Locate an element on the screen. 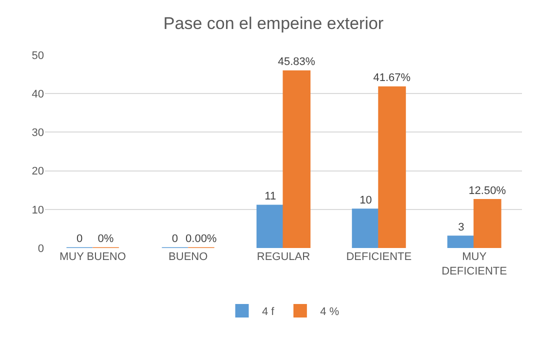  x-tick-label: BUENO is located at coordinates (188, 257).